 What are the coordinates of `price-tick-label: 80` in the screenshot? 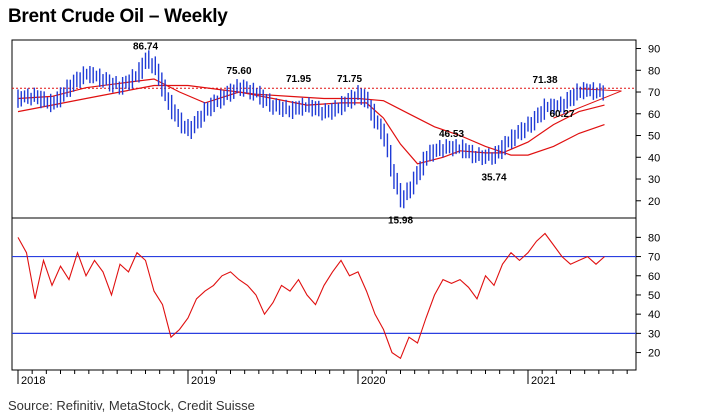 It's located at (654, 71).